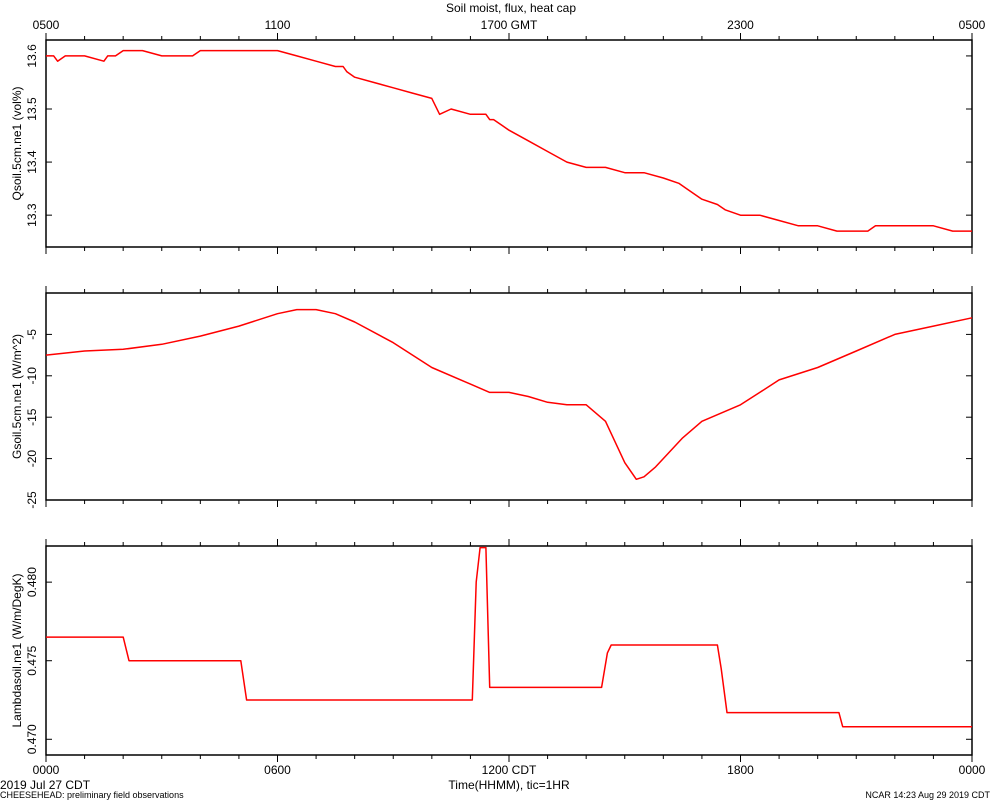 This screenshot has width=1000, height=800. Describe the element at coordinates (509, 770) in the screenshot. I see `bottom-x-tick-label: 1200 CDT` at that location.